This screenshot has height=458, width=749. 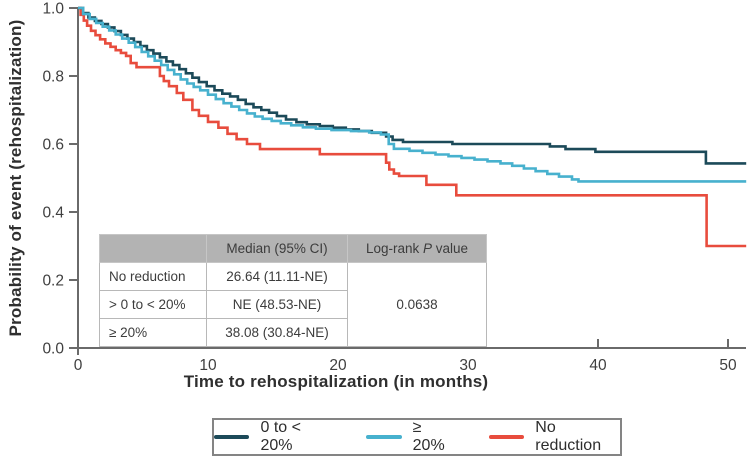 What do you see at coordinates (277, 332) in the screenshot?
I see `row-median: 38.08 (30.84-NE)` at bounding box center [277, 332].